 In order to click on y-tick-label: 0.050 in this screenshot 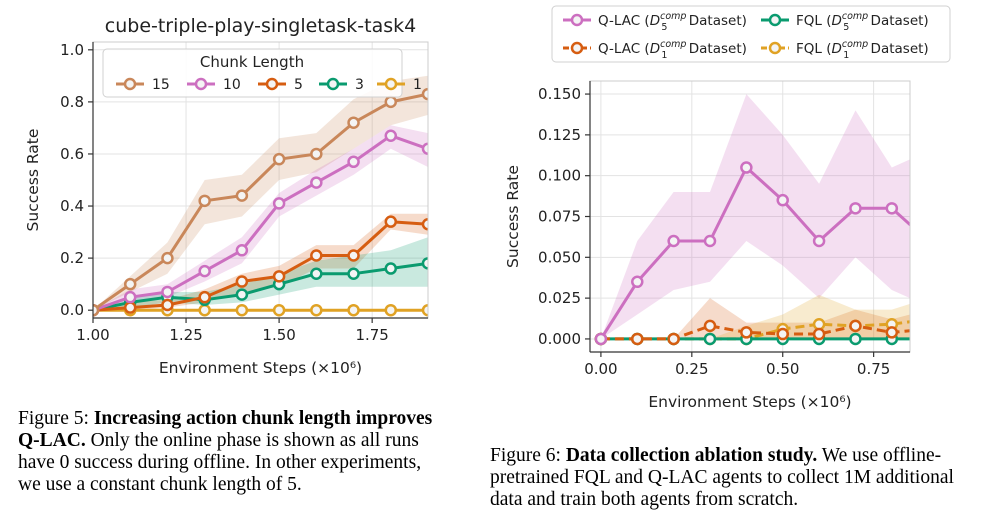, I will do `click(559, 257)`.